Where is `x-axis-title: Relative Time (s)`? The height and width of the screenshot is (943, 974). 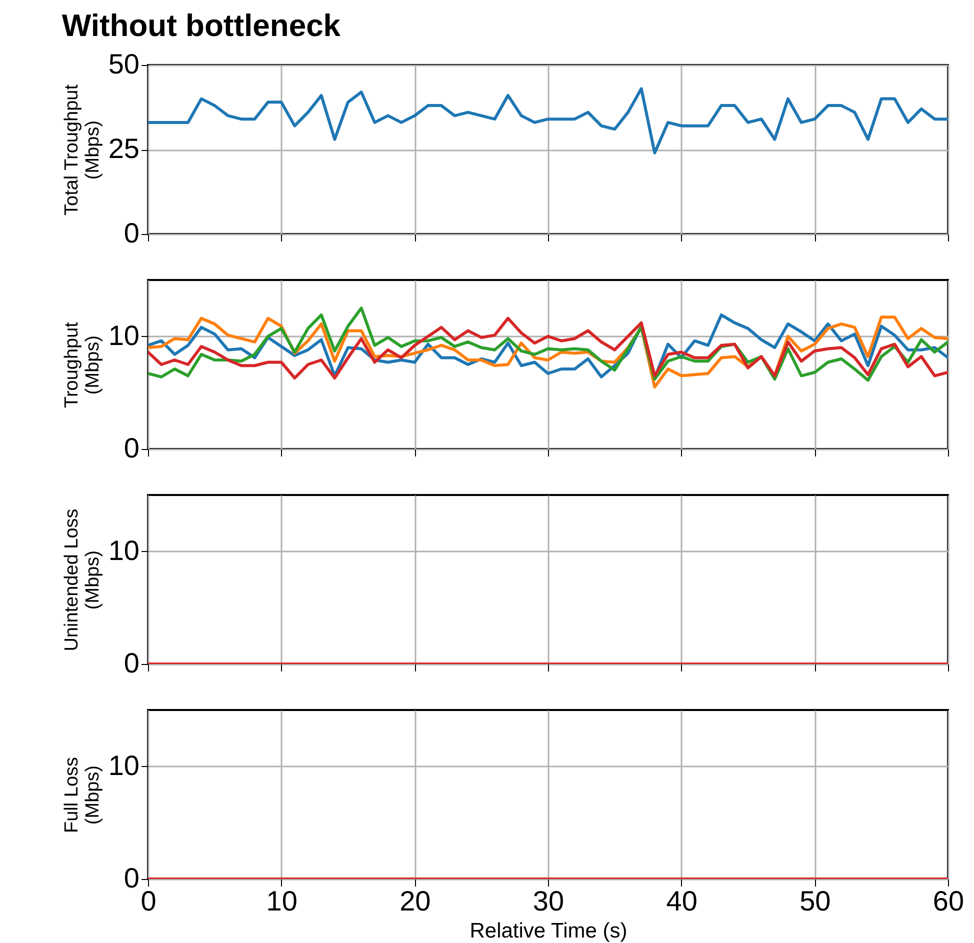
x-axis-title: Relative Time (s) is located at coordinates (549, 931).